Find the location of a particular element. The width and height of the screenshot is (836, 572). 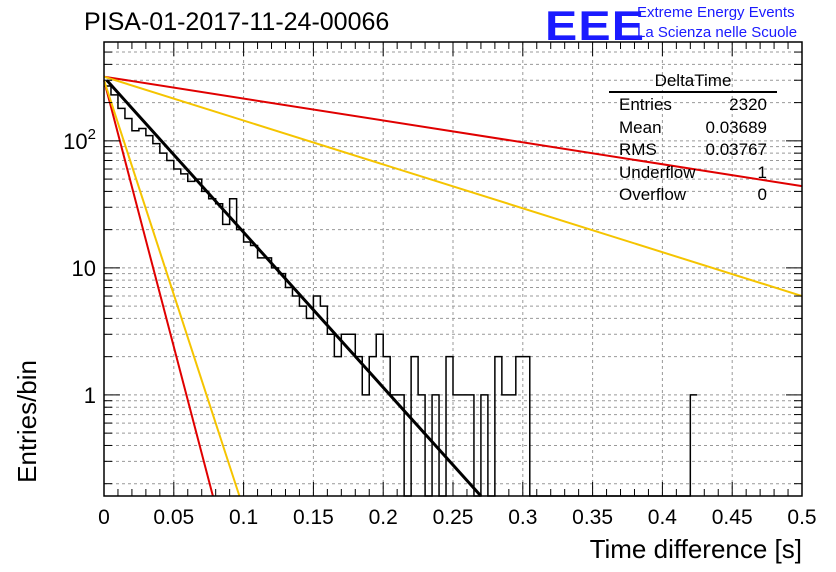

x-tick-label: 0.45 is located at coordinates (732, 517).